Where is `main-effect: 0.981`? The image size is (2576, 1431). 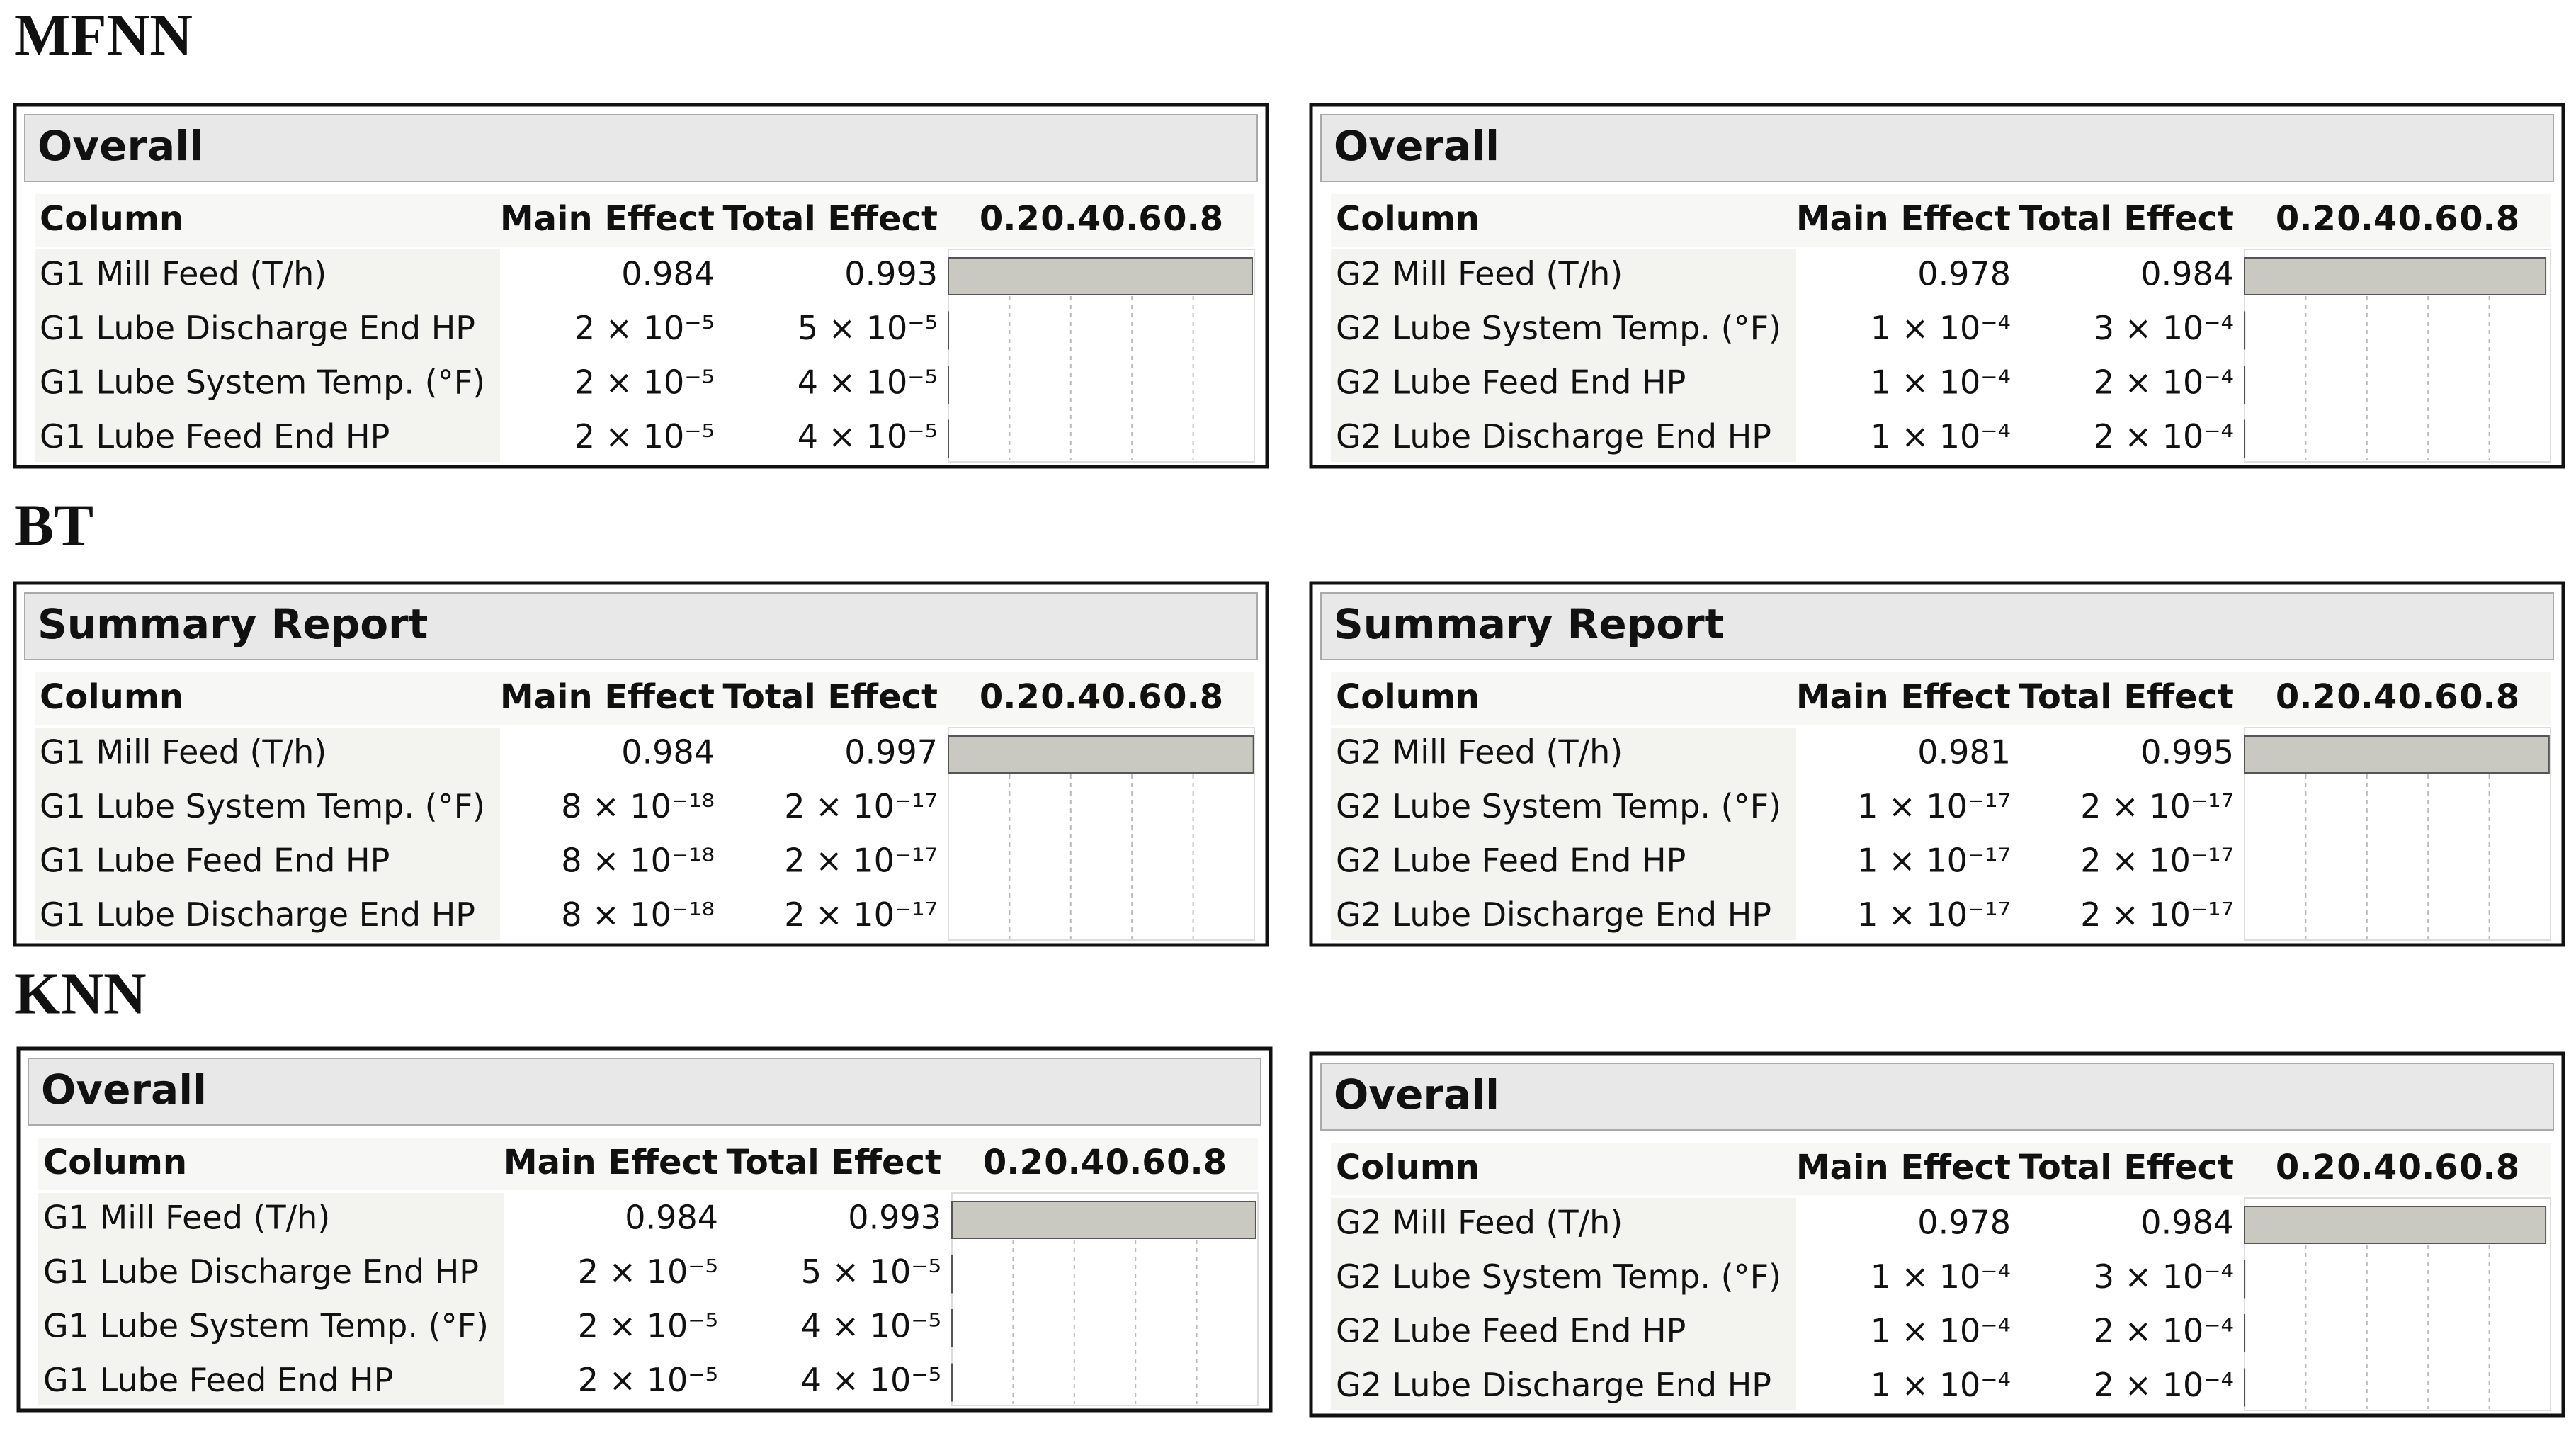
main-effect: 0.981 is located at coordinates (1964, 752).